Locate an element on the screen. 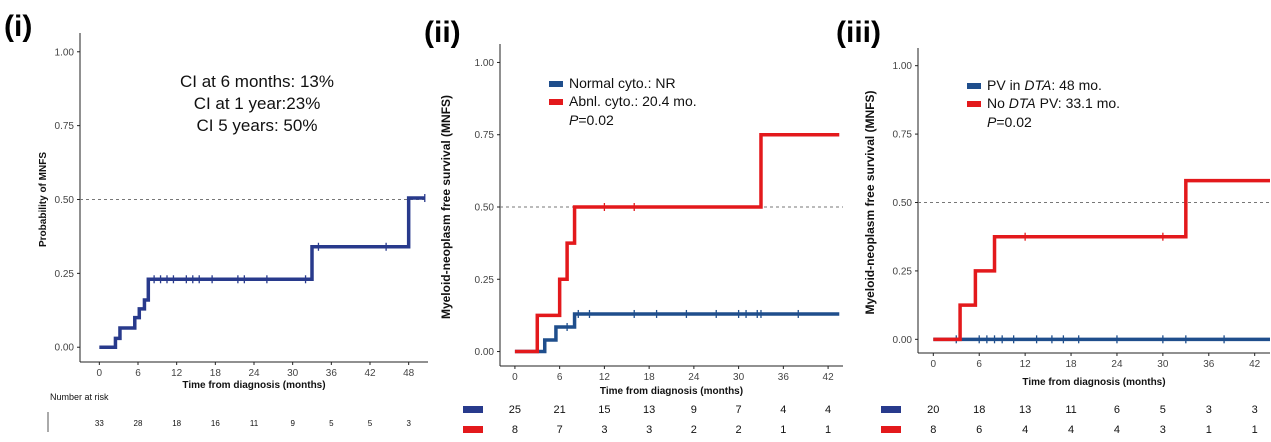  legend-text-part: : 48 mo. is located at coordinates (1076, 85).